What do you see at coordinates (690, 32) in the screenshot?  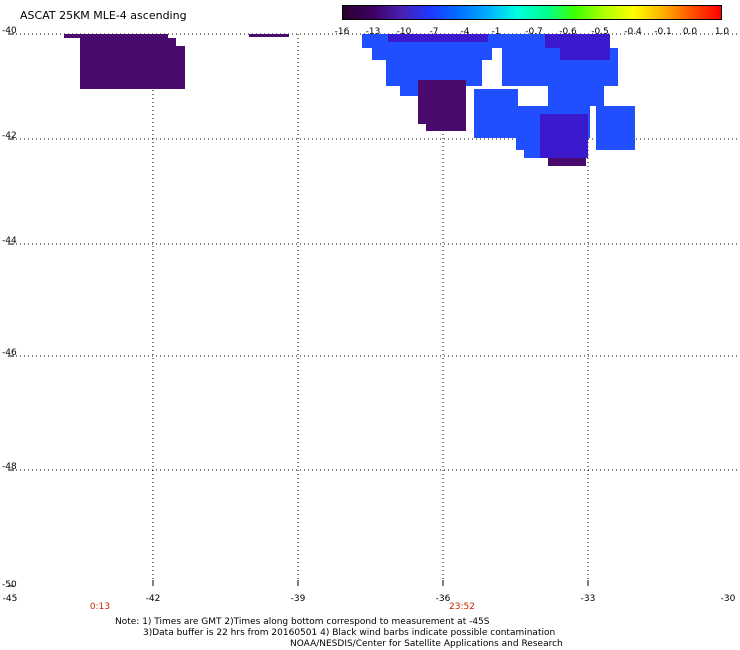 I see `colorbar-label: 0.0` at bounding box center [690, 32].